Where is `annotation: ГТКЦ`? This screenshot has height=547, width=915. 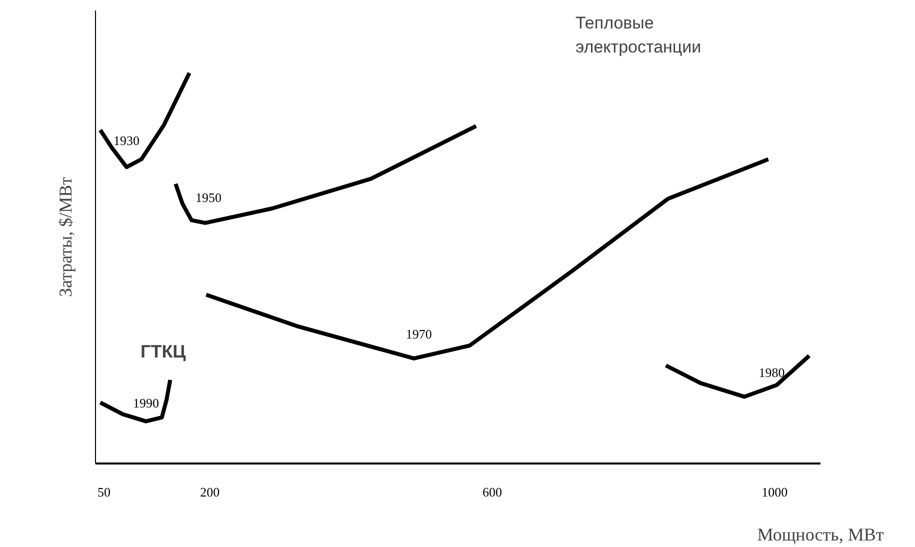
annotation: ГТКЦ is located at coordinates (163, 352).